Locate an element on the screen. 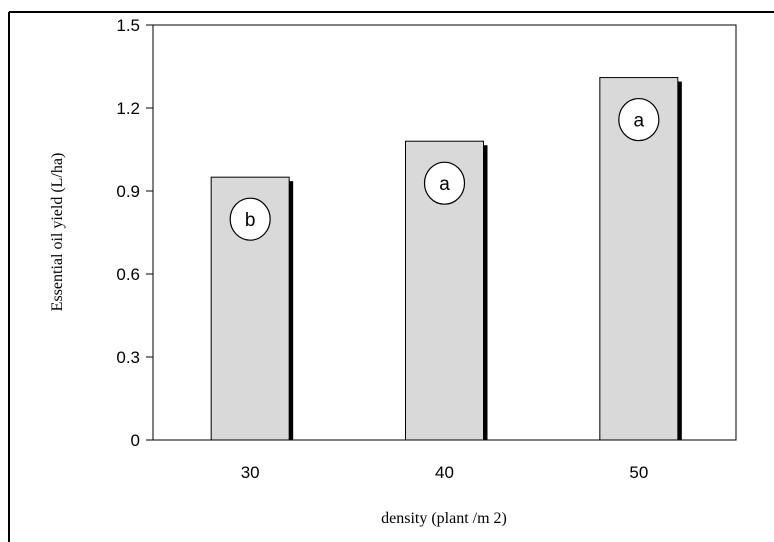  y-axis-title: Essential oil yield (L/ha) is located at coordinates (57, 232).